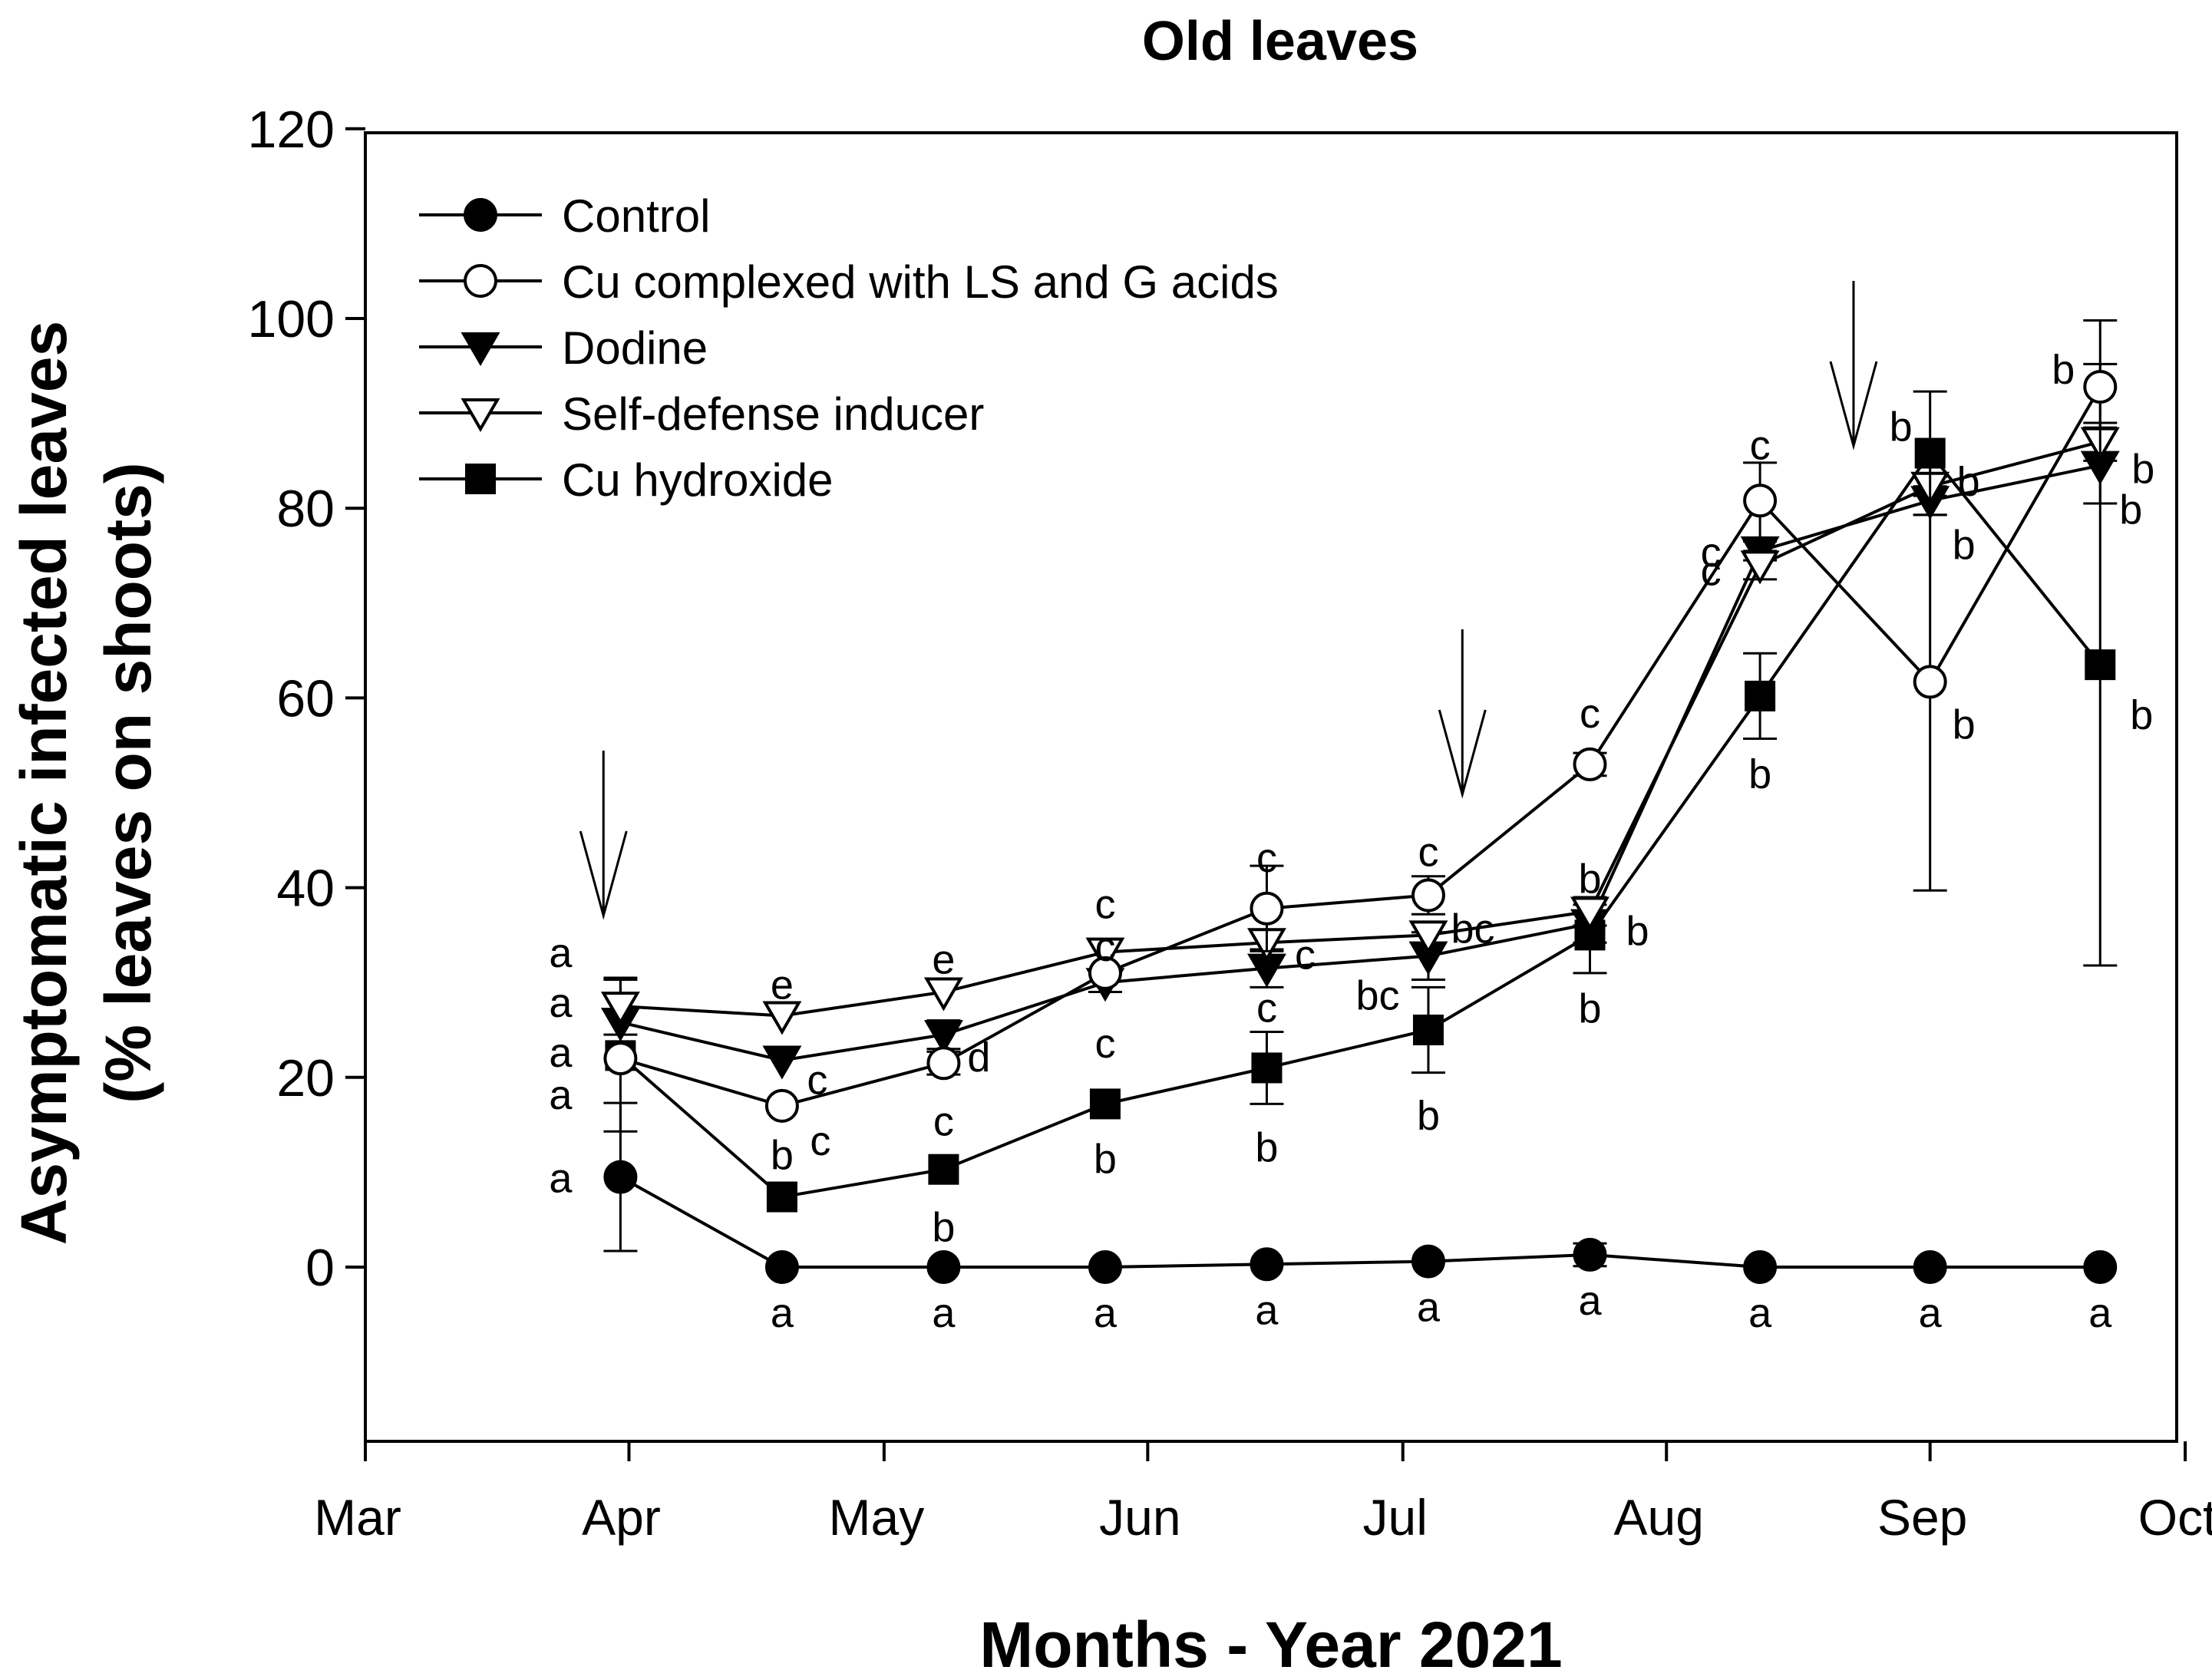  Describe the element at coordinates (1270, 1644) in the screenshot. I see `x-axis-label: Months - Year 2021` at that location.